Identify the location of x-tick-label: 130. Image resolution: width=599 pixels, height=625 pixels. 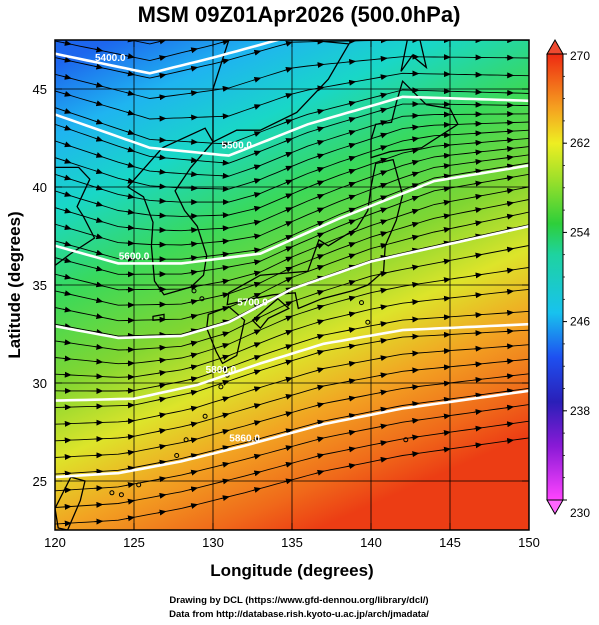
(213, 542).